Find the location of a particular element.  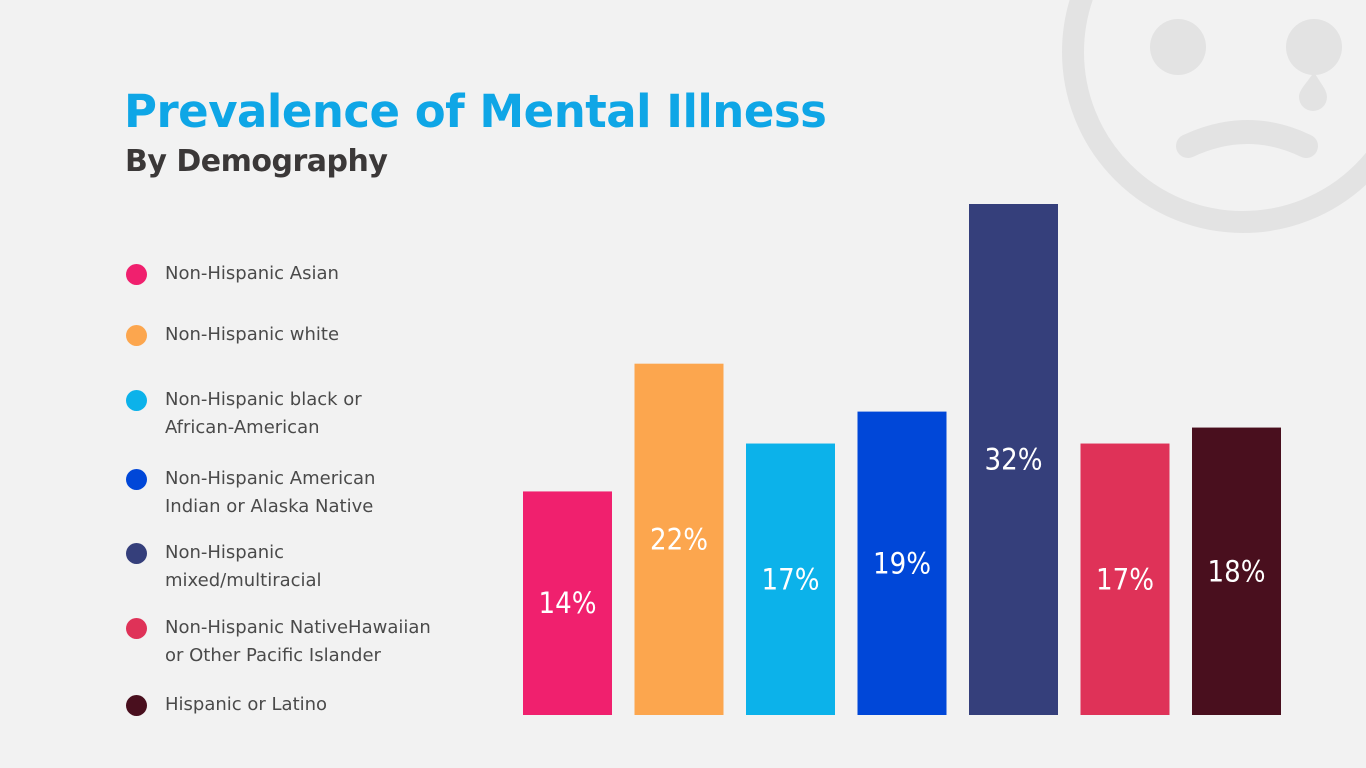

legend-label: Non-Hispanic mixed/multiracial is located at coordinates (315, 567).